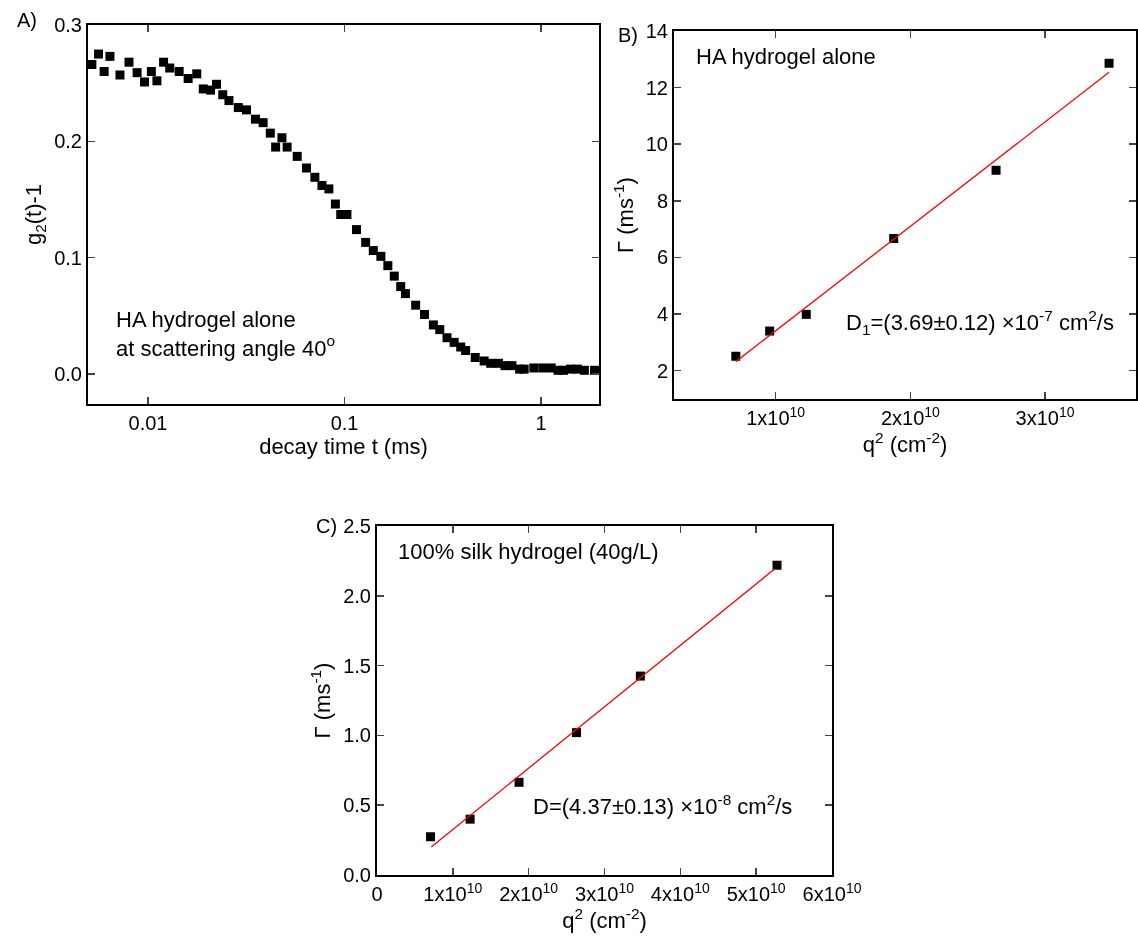  What do you see at coordinates (662, 257) in the screenshot?
I see `y-tick-label: 6` at bounding box center [662, 257].